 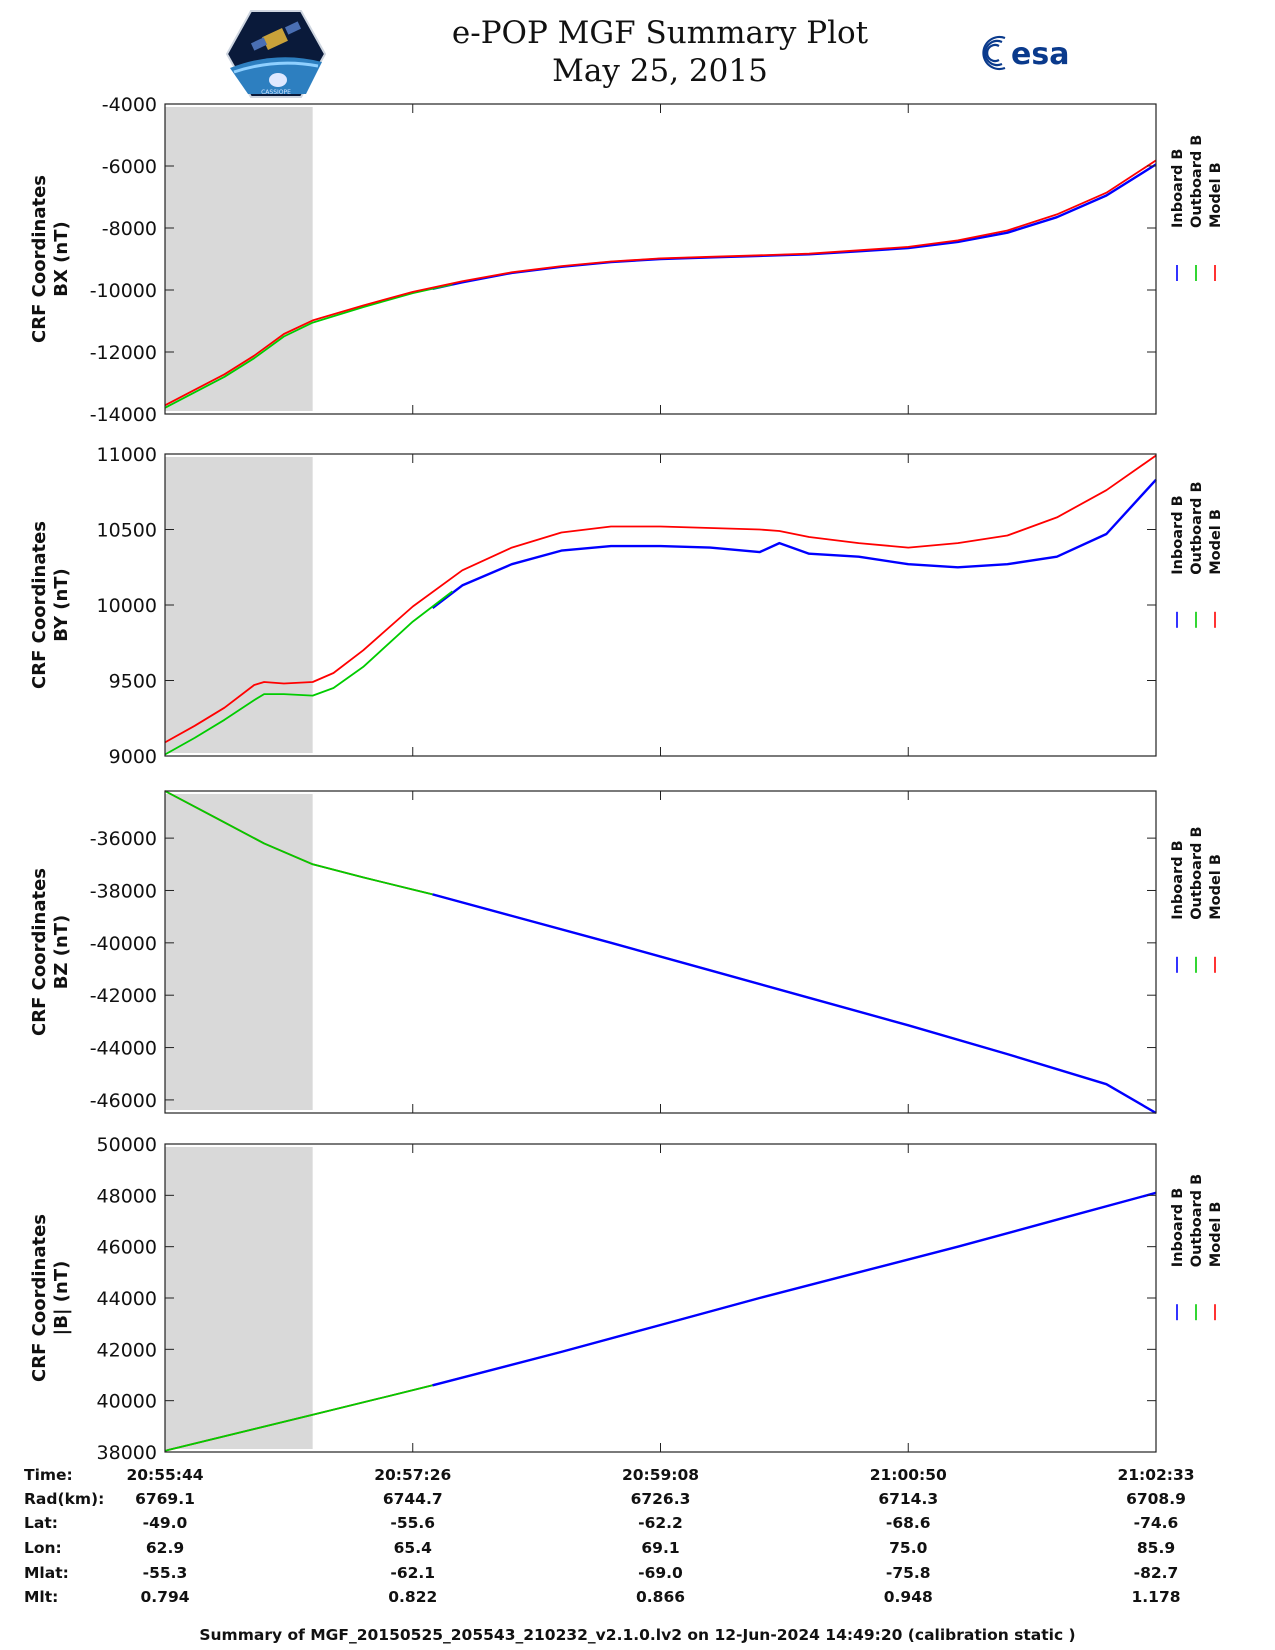 What do you see at coordinates (41, 1597) in the screenshot?
I see `table-row-label: Mlt:` at bounding box center [41, 1597].